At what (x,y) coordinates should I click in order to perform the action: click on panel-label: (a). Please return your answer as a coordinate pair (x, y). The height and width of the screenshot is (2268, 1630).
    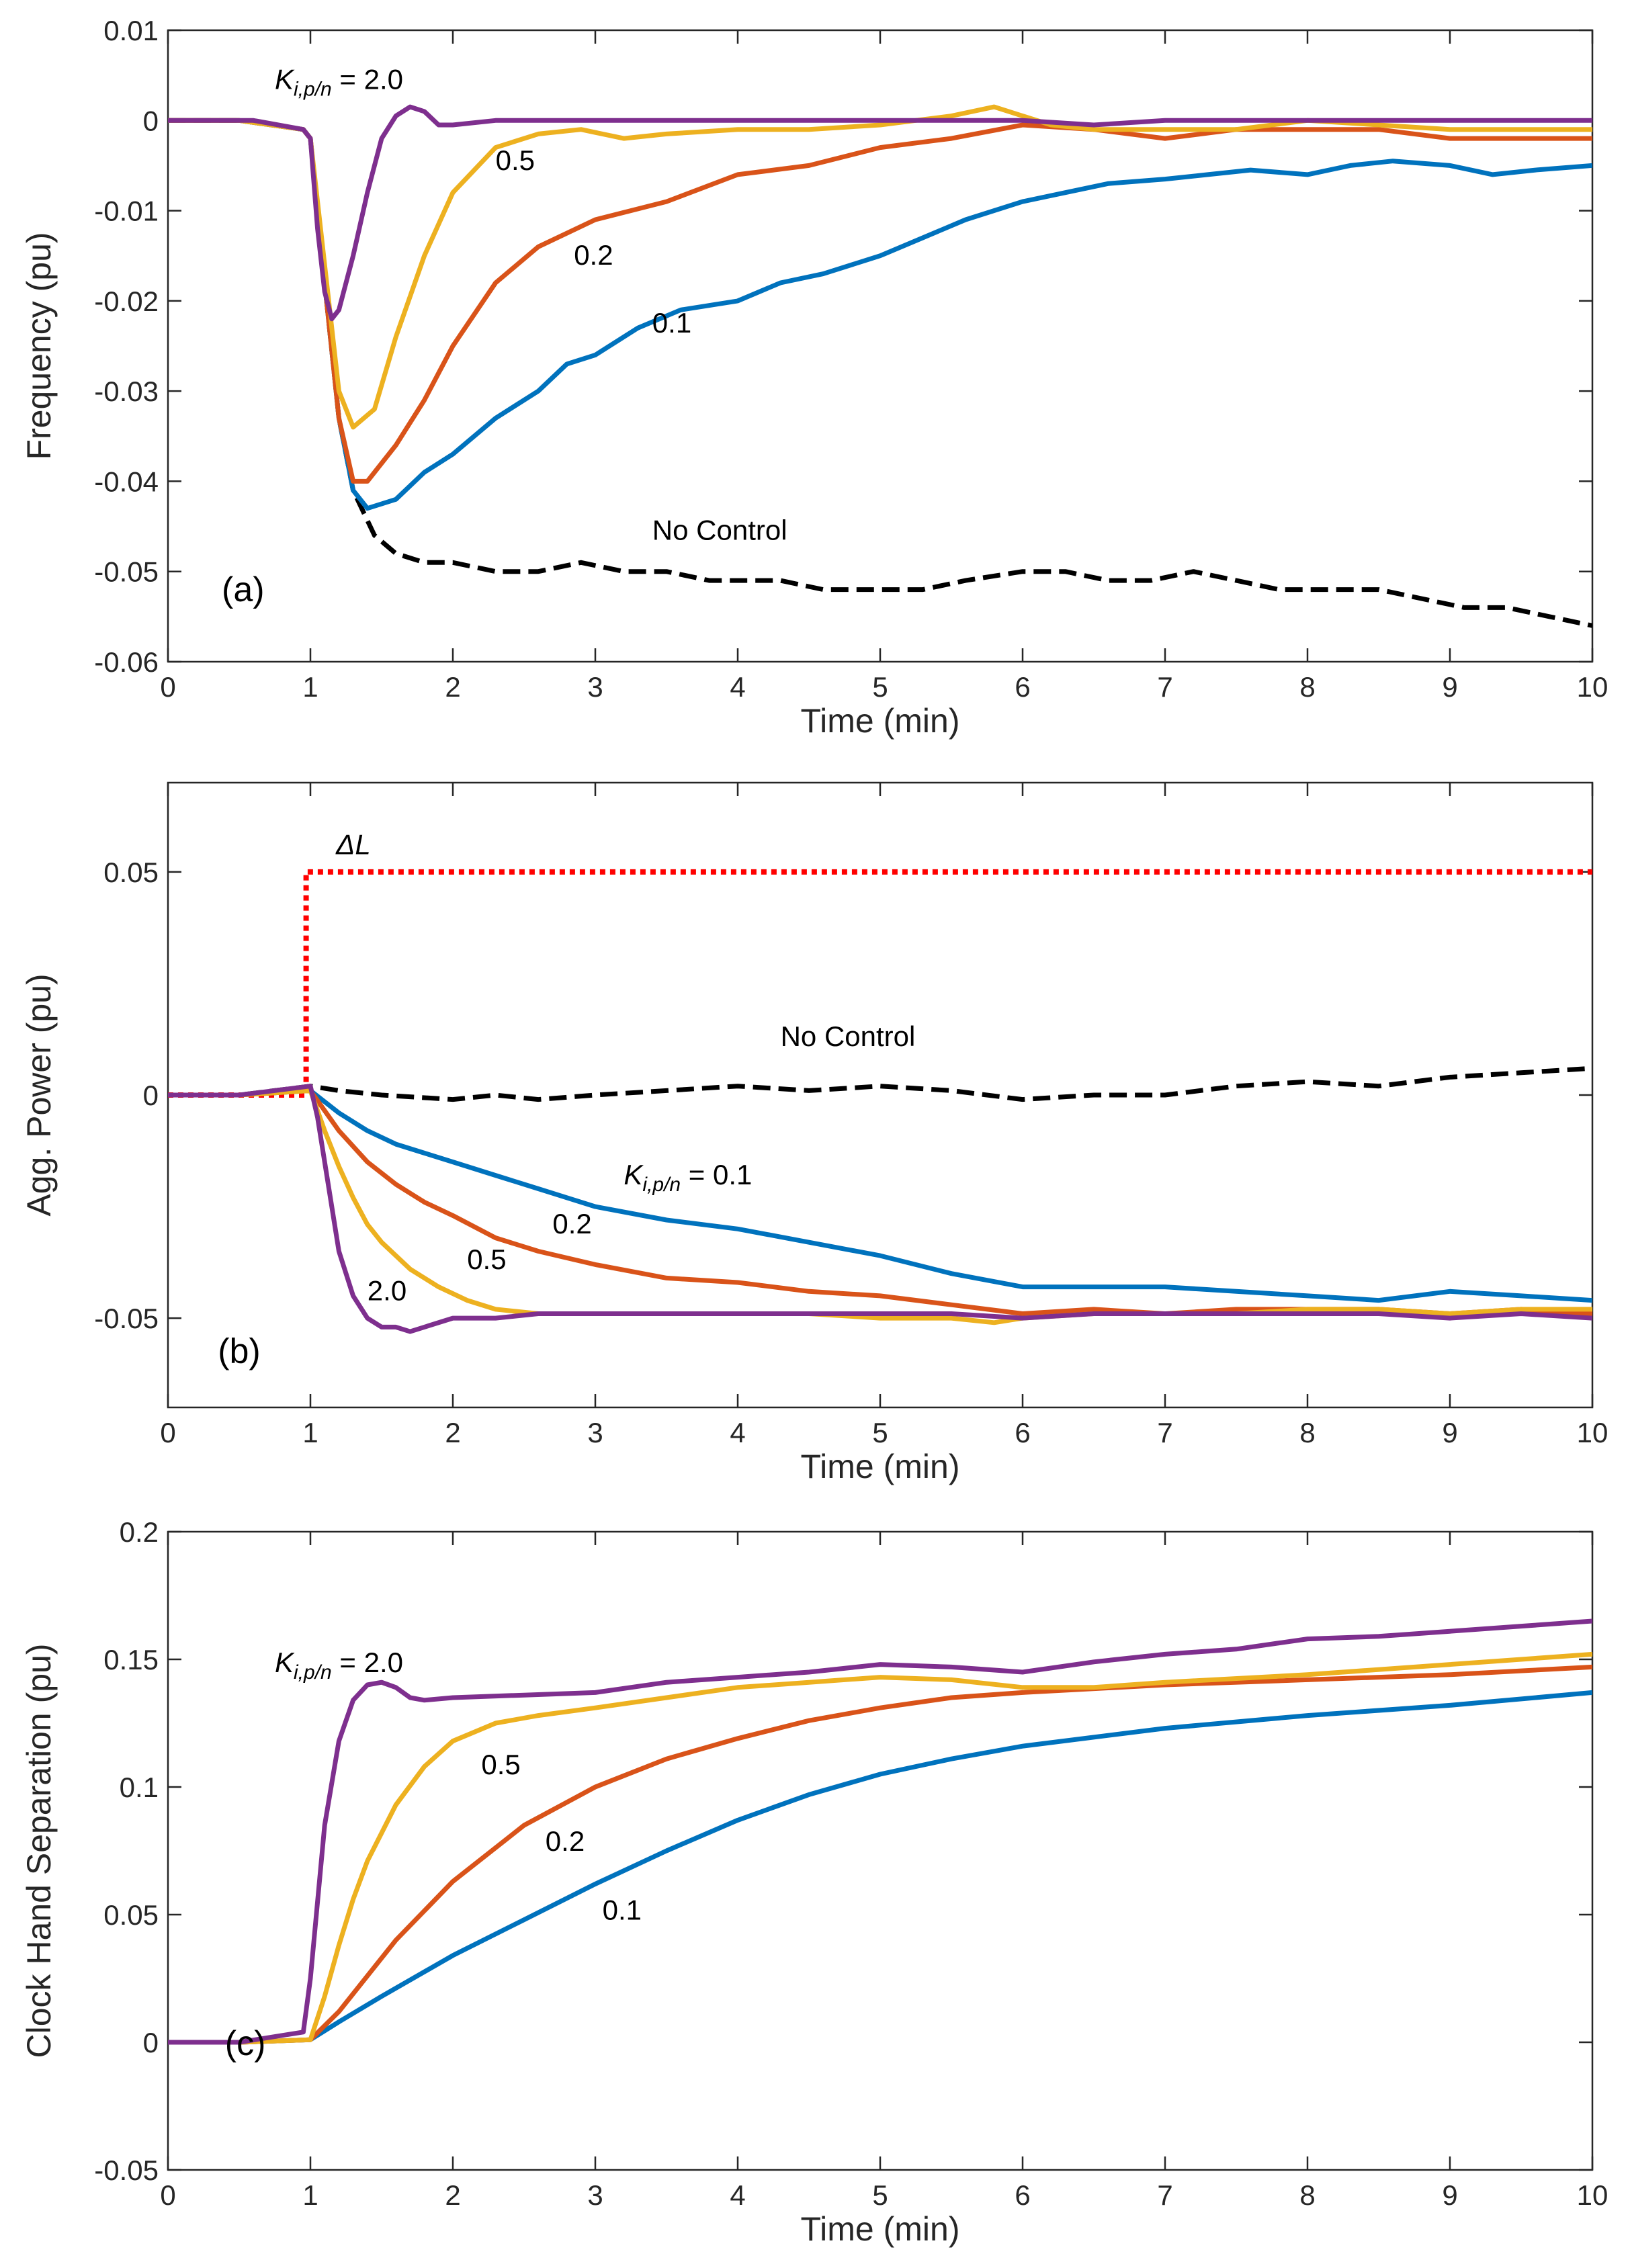
    Looking at the image, I should click on (243, 589).